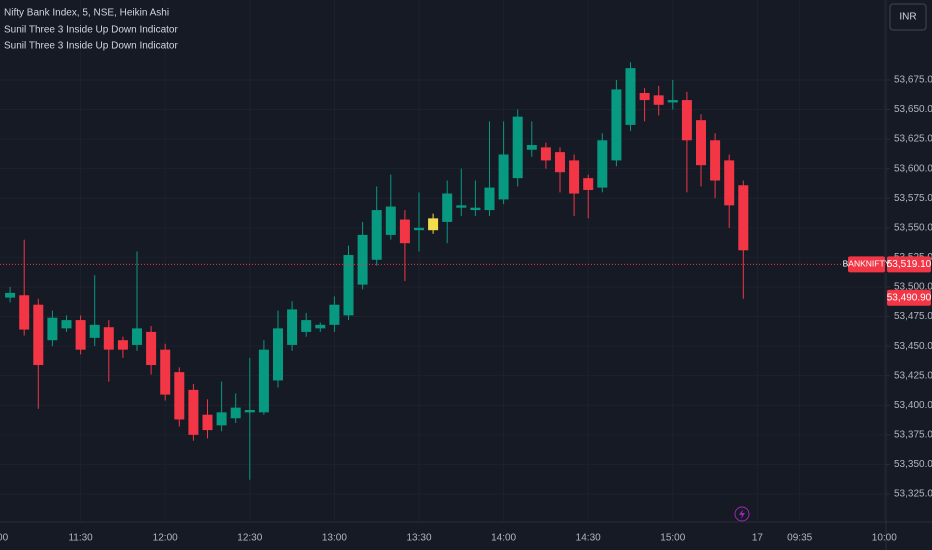 Image resolution: width=932 pixels, height=550 pixels. I want to click on x-tick-label: 11:00, so click(4, 538).